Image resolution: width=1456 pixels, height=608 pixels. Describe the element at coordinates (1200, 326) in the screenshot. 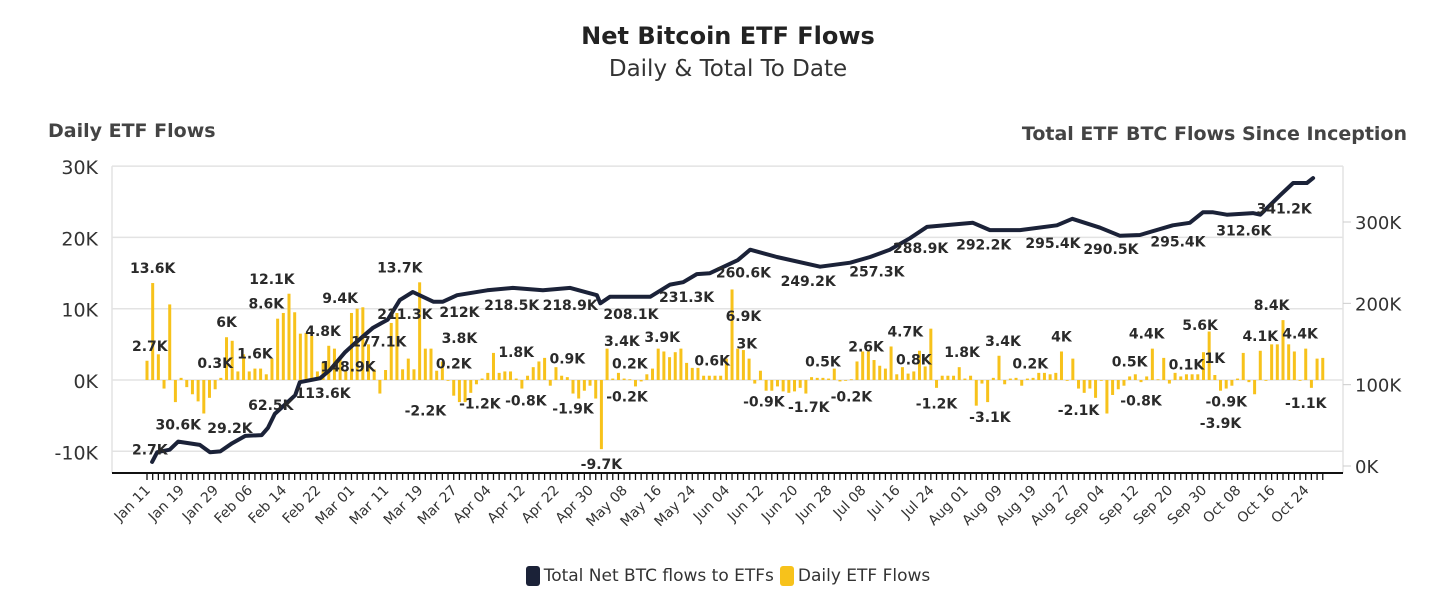

I see `bar-data-label: 5.6K` at that location.